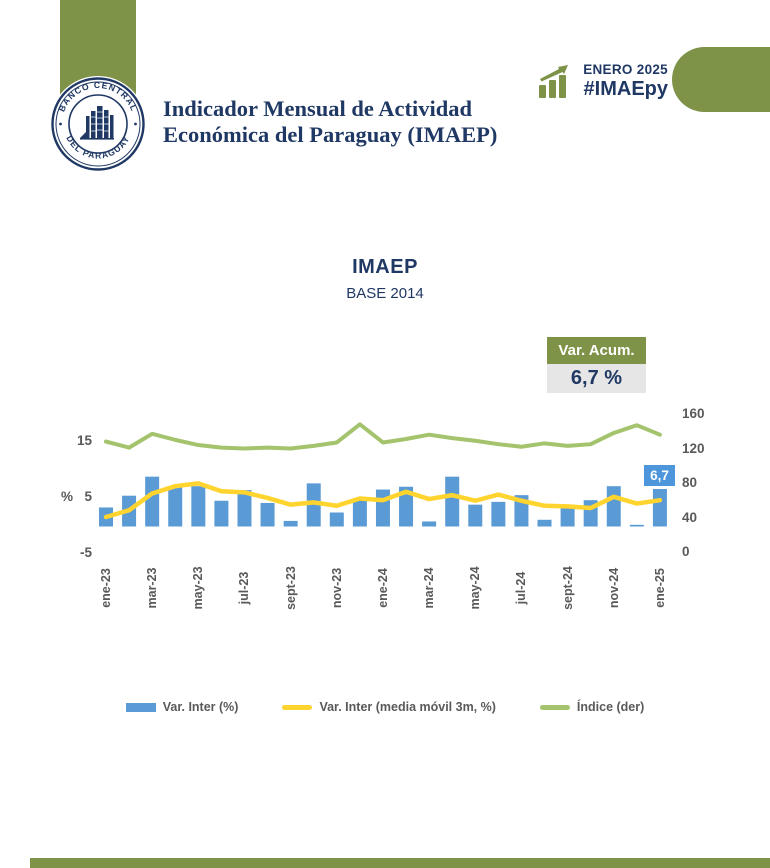 The width and height of the screenshot is (770, 868). I want to click on legend-swatch-bar-icon, so click(140, 707).